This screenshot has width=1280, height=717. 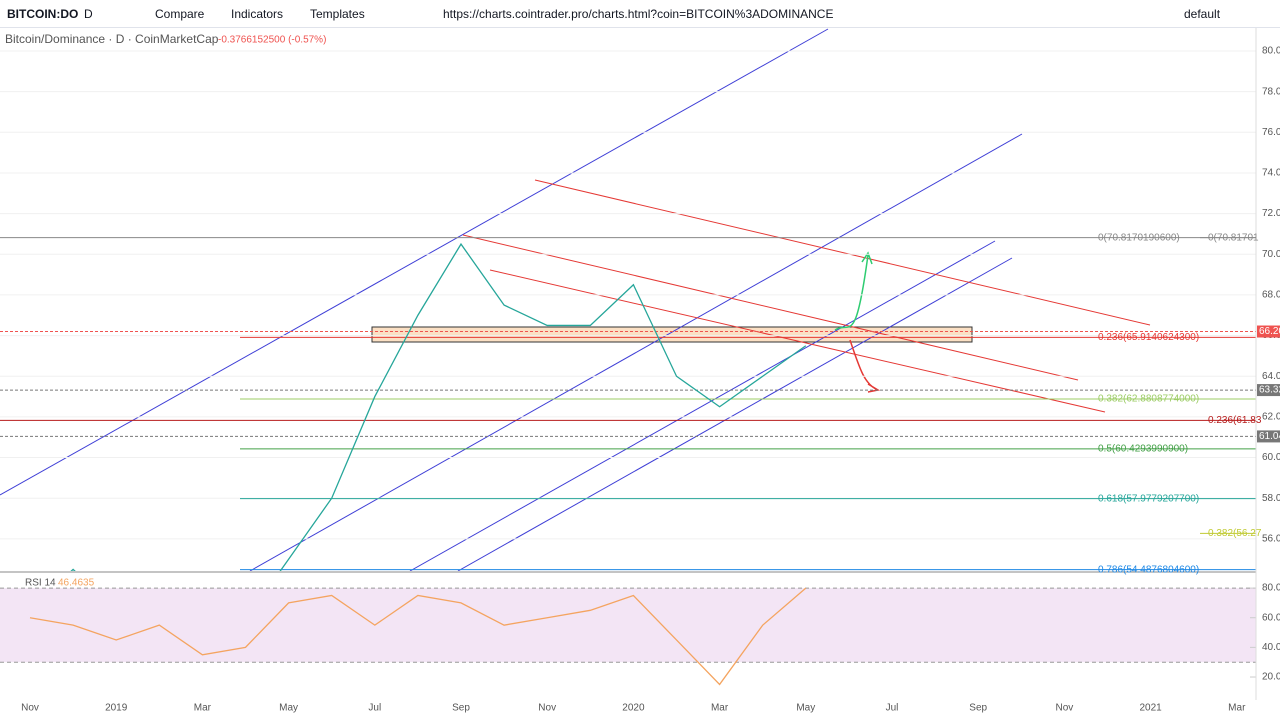 What do you see at coordinates (865, 366) in the screenshot?
I see `arrow-down` at bounding box center [865, 366].